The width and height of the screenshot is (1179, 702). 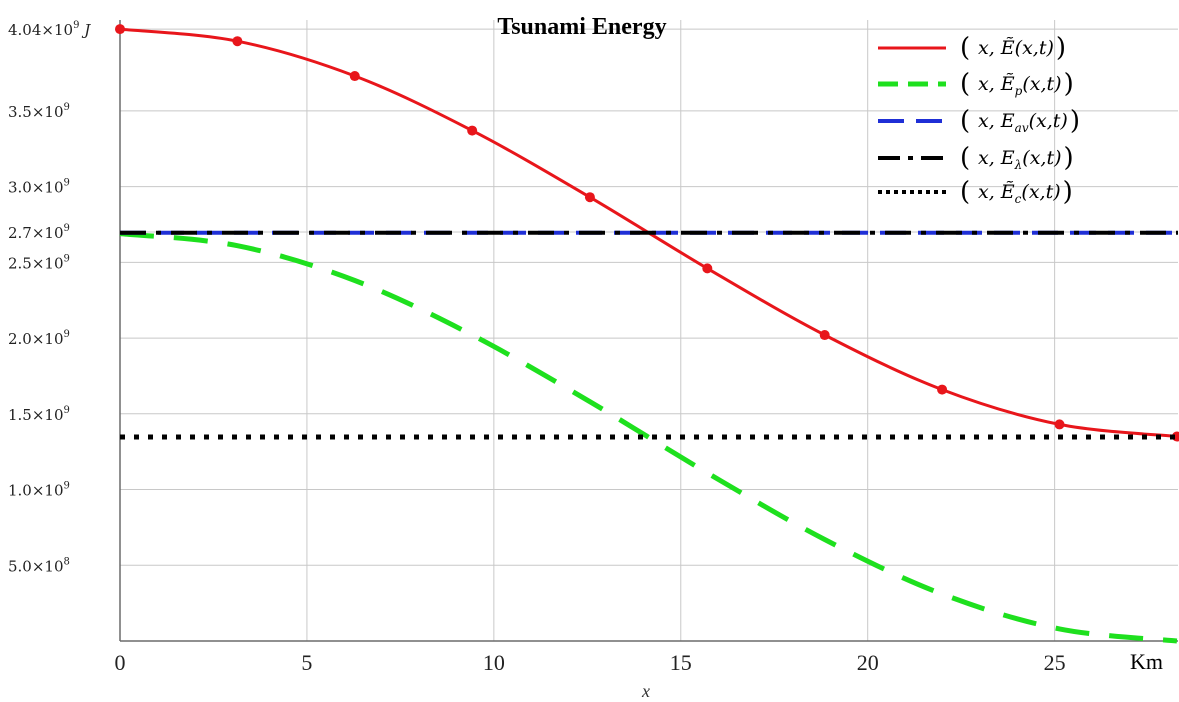 I want to click on legend-label-0: x, Ẽ(x,t), so click(x=1016, y=48).